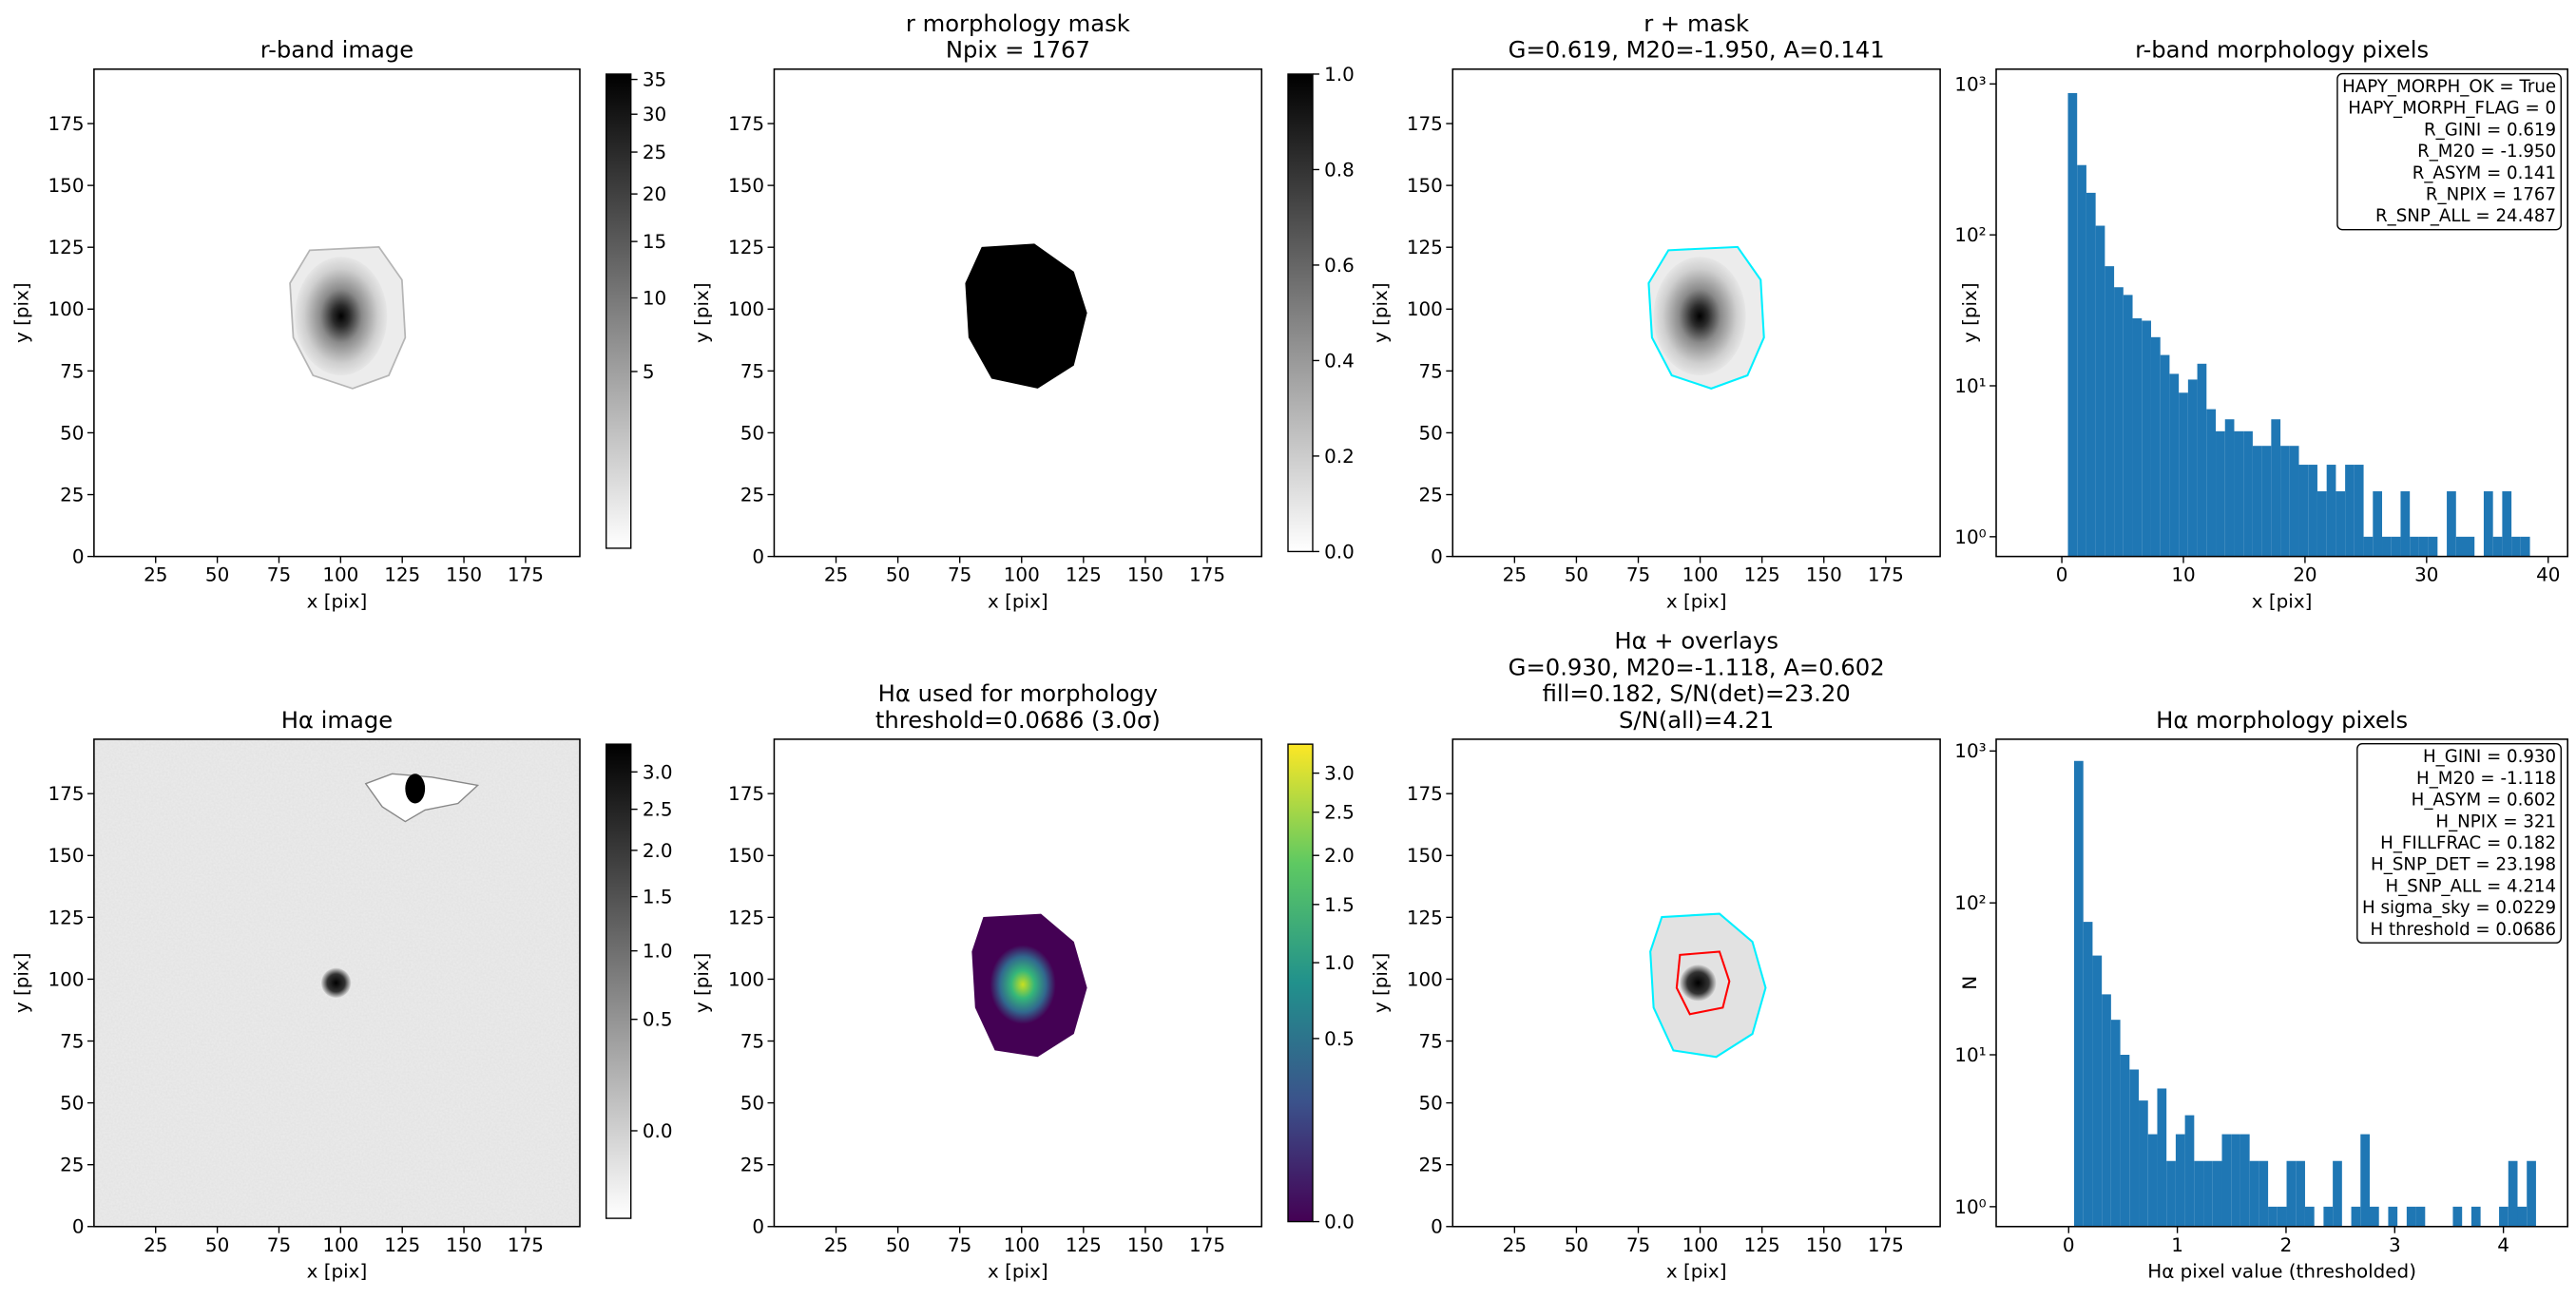 The width and height of the screenshot is (2576, 1299). Describe the element at coordinates (655, 242) in the screenshot. I see `colorbar-tick-label: 15` at that location.